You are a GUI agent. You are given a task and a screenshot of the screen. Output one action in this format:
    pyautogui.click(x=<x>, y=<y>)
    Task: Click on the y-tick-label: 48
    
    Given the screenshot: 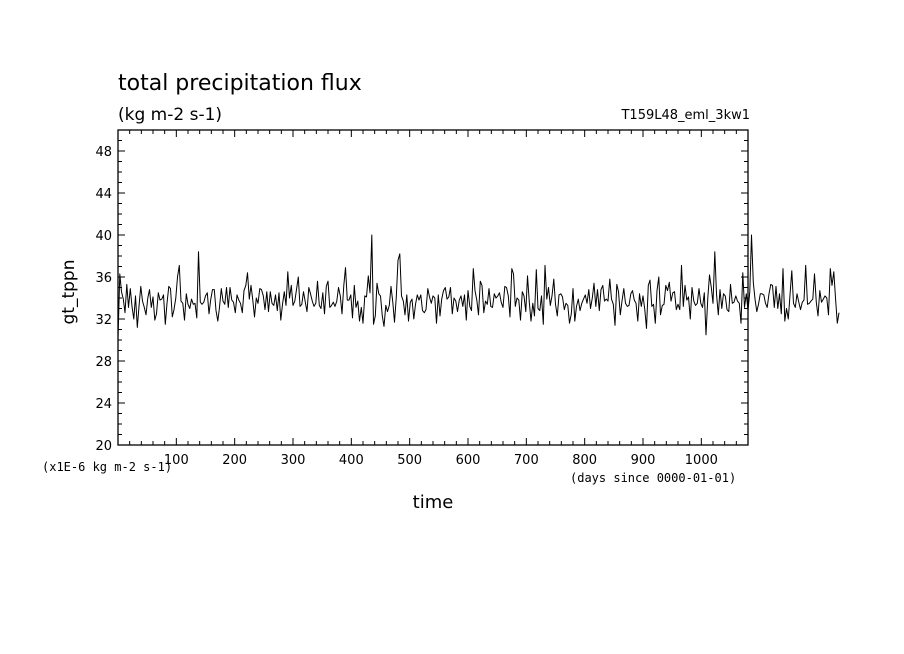 What is the action you would take?
    pyautogui.click(x=103, y=152)
    